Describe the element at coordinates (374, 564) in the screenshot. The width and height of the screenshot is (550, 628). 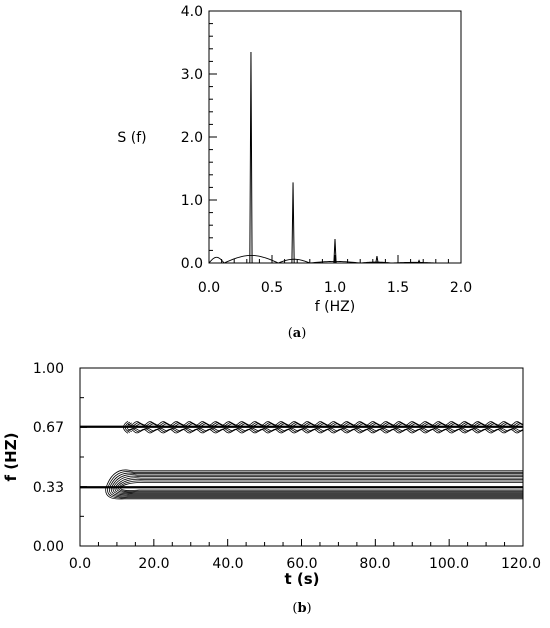
I see `chart-b-x-tick-label: 80.0` at that location.